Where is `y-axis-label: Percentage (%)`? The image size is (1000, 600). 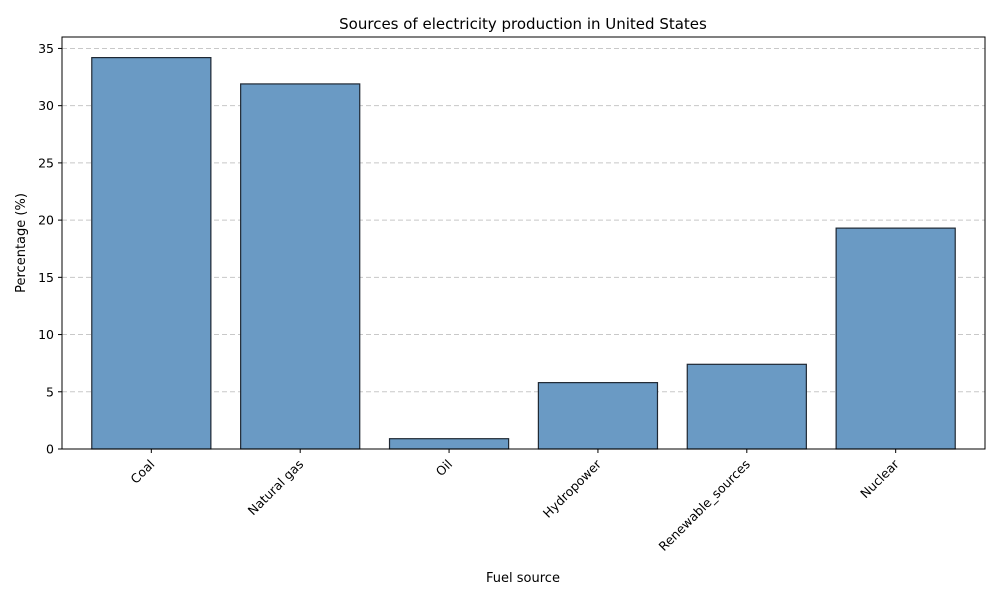 y-axis-label: Percentage (%) is located at coordinates (21, 243).